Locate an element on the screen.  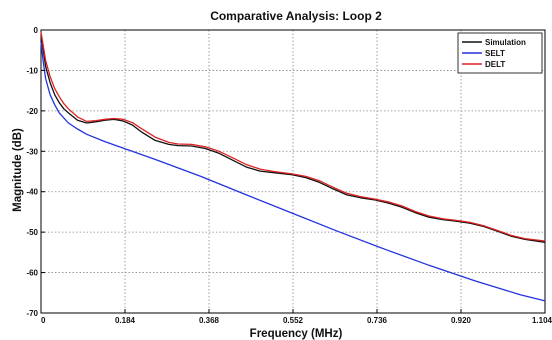
x-tick-label: 0.920 is located at coordinates (461, 320).